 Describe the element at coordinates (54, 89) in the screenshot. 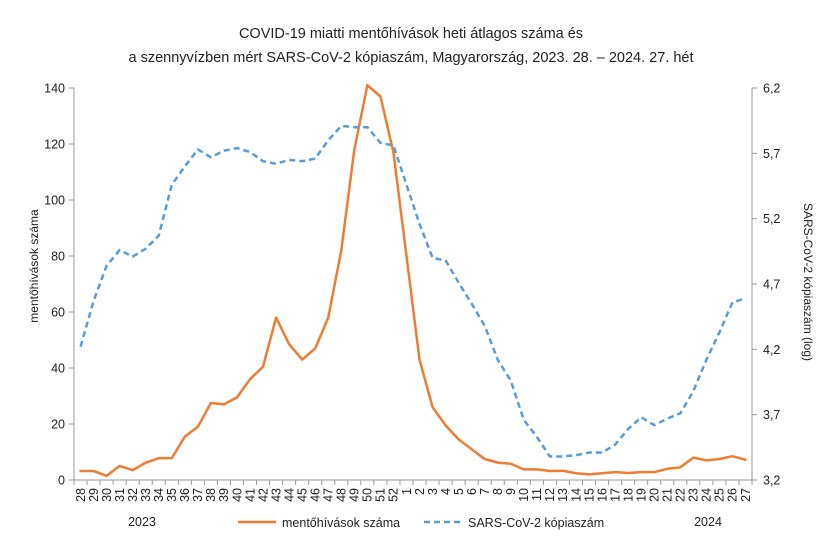

I see `left-tick-label: 140` at that location.